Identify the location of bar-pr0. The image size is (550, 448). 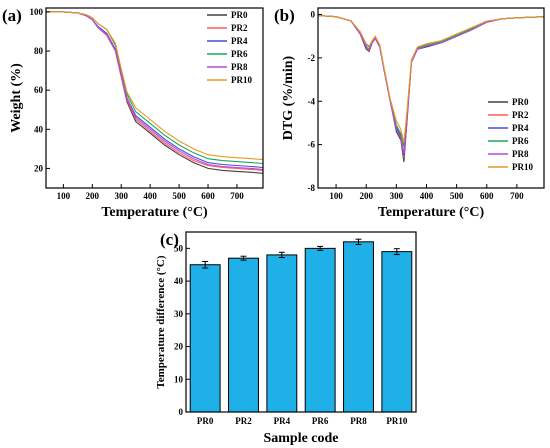
(205, 338).